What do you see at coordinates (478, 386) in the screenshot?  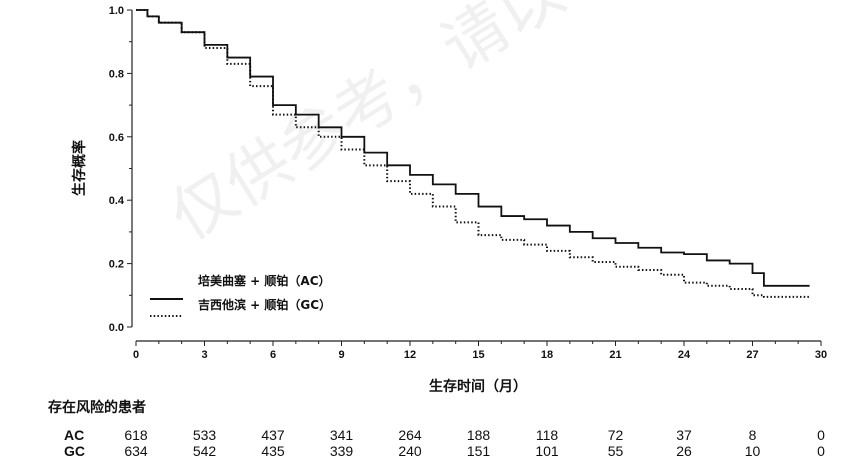 I see `x-axis-label: 生存时间（月）` at bounding box center [478, 386].